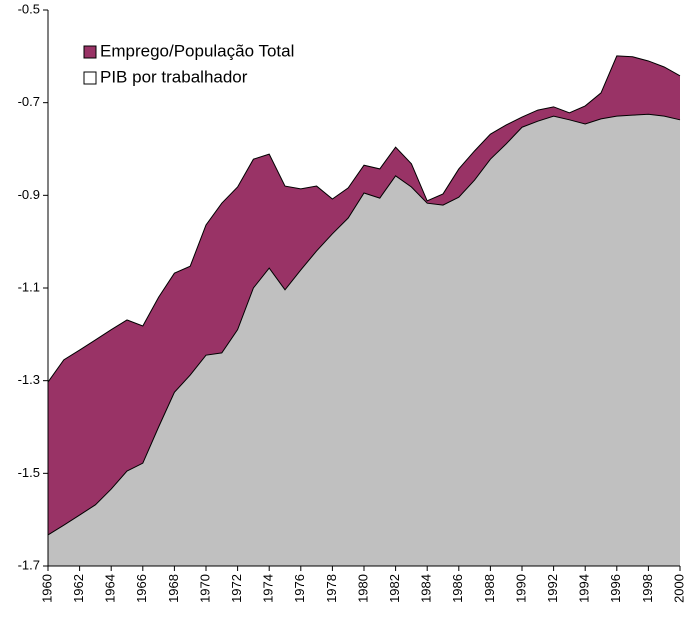 This screenshot has width=688, height=628. I want to click on legend-label: Emprego/População Total, so click(197, 50).